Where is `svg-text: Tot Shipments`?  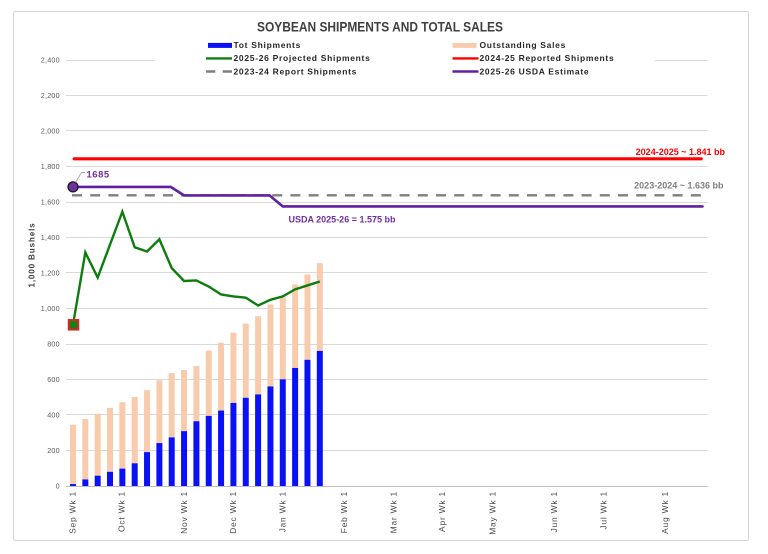 svg-text: Tot Shipments is located at coordinates (268, 45).